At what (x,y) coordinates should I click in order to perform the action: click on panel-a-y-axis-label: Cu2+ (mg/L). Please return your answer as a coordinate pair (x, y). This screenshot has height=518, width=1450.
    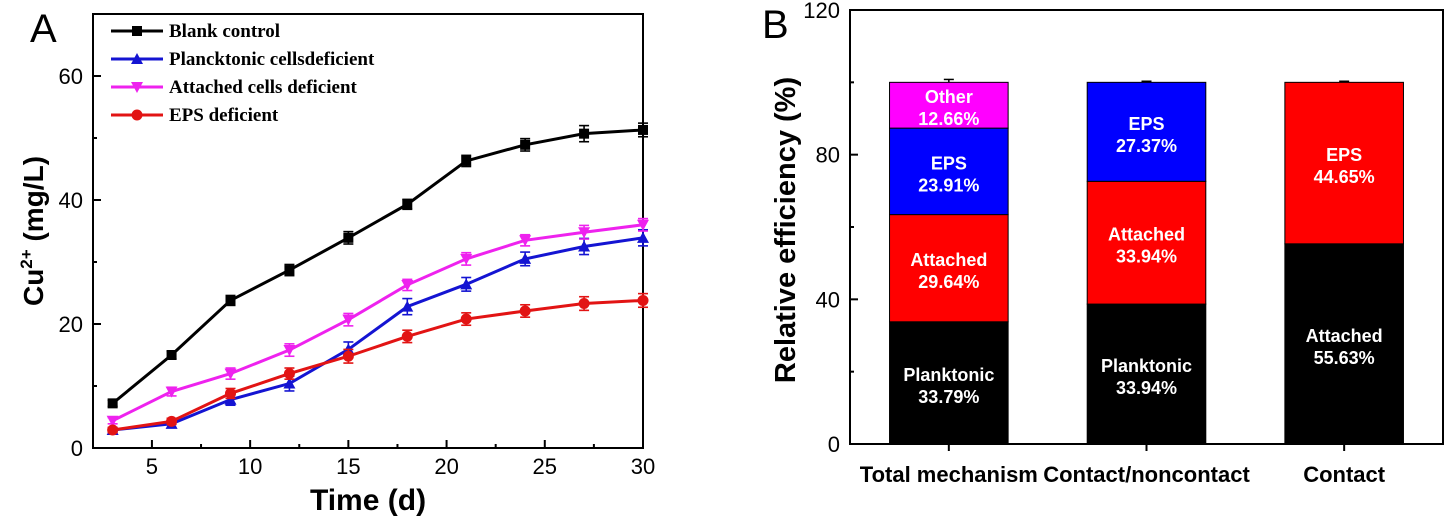
    Looking at the image, I should click on (33, 231).